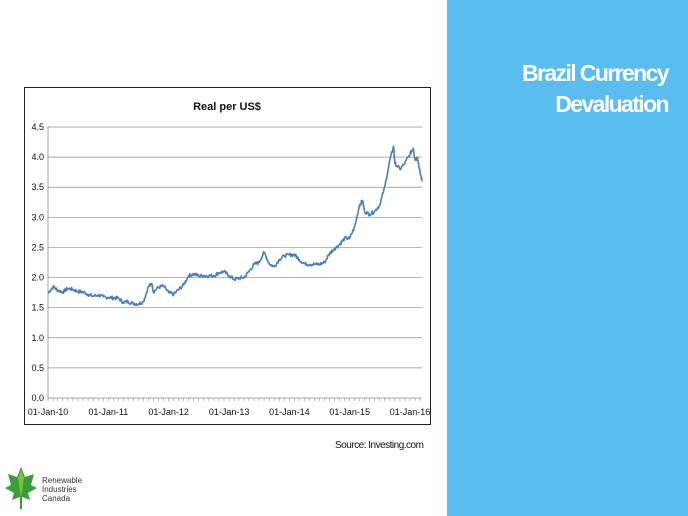 The height and width of the screenshot is (516, 688). Describe the element at coordinates (62, 480) in the screenshot. I see `logo-line1: Renewable` at that location.